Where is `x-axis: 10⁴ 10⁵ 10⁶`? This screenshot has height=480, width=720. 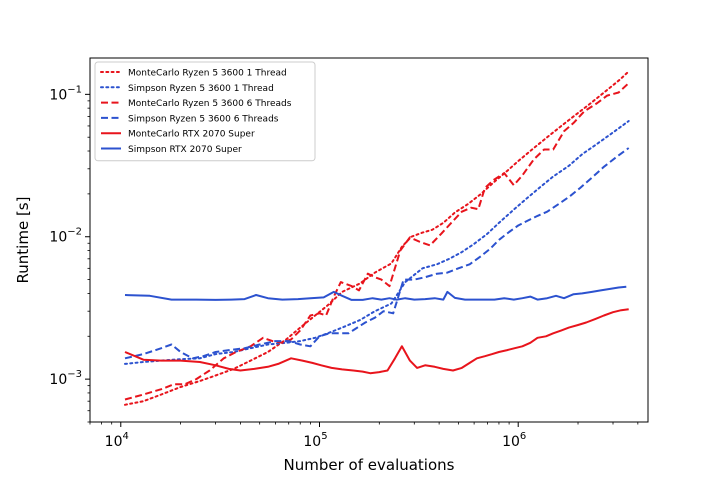 x-axis: 10⁴ 10⁵ 10⁶ is located at coordinates (364, 436).